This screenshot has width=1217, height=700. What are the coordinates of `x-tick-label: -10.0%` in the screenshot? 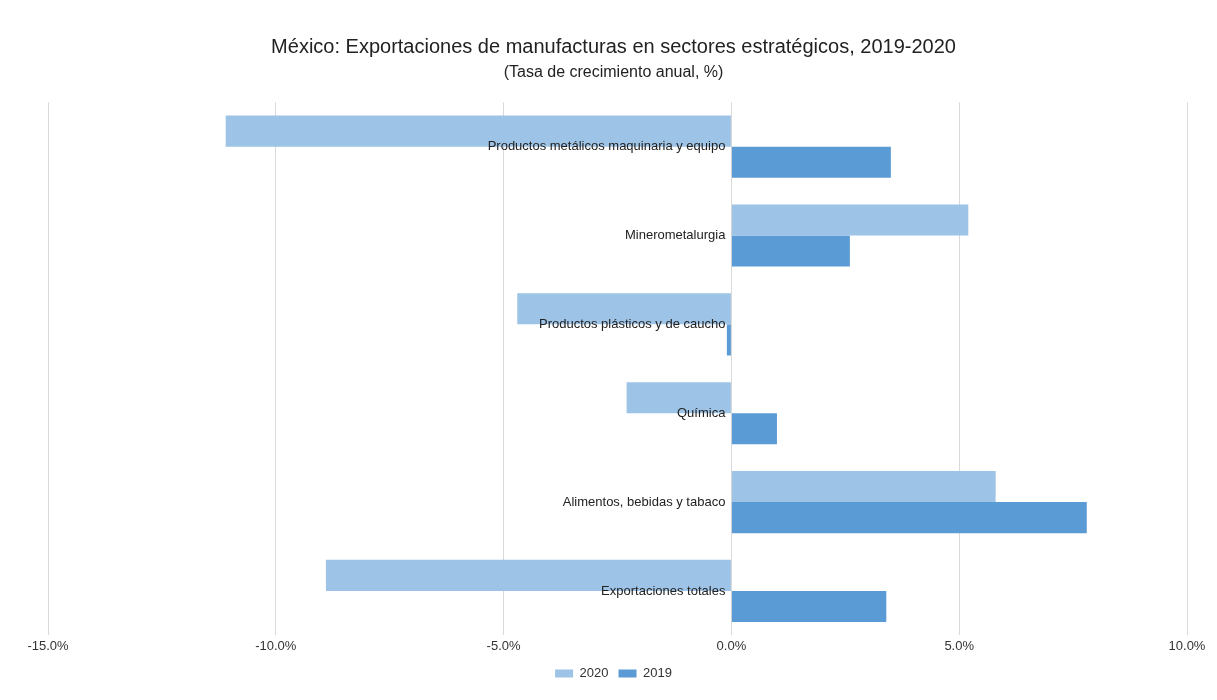 It's located at (276, 645).